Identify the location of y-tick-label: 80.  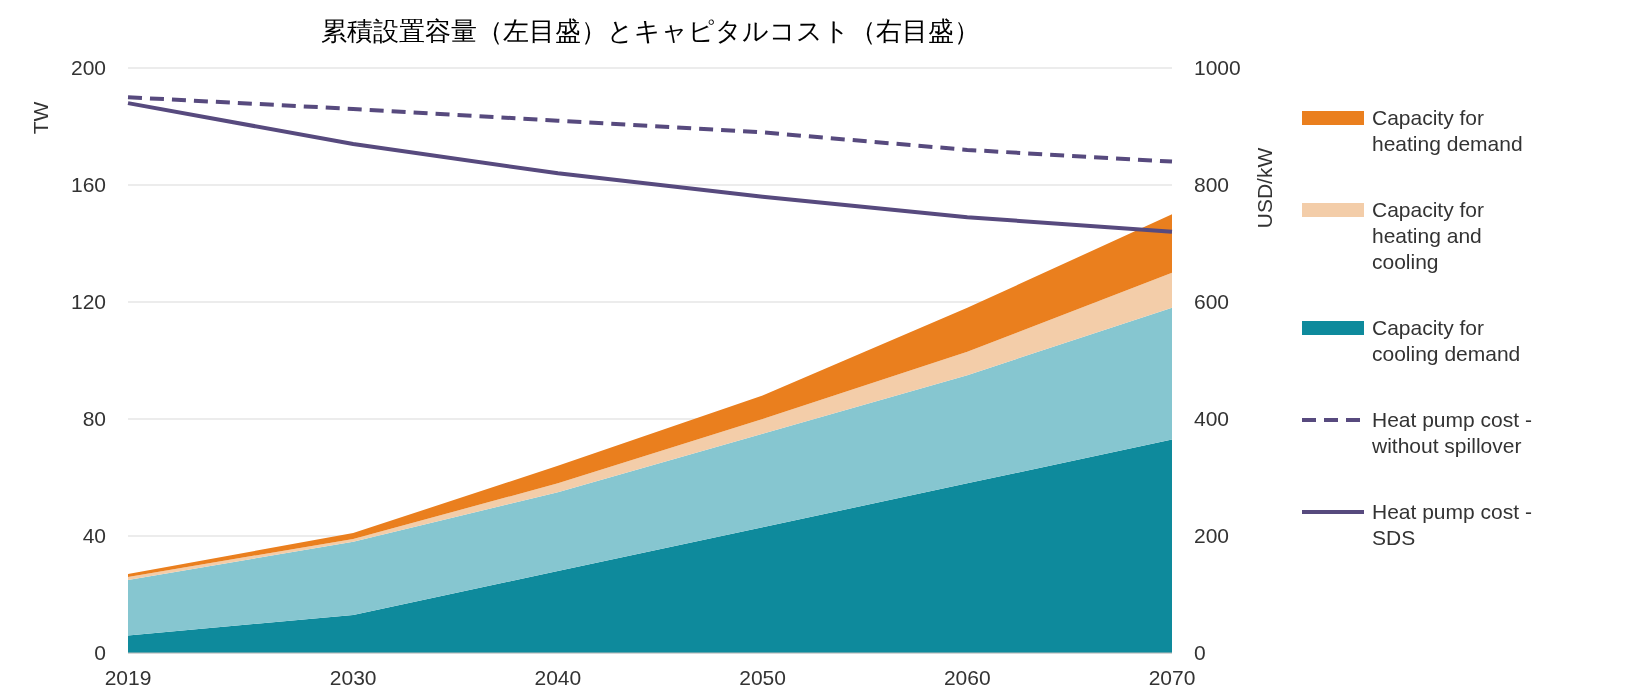
(94, 419).